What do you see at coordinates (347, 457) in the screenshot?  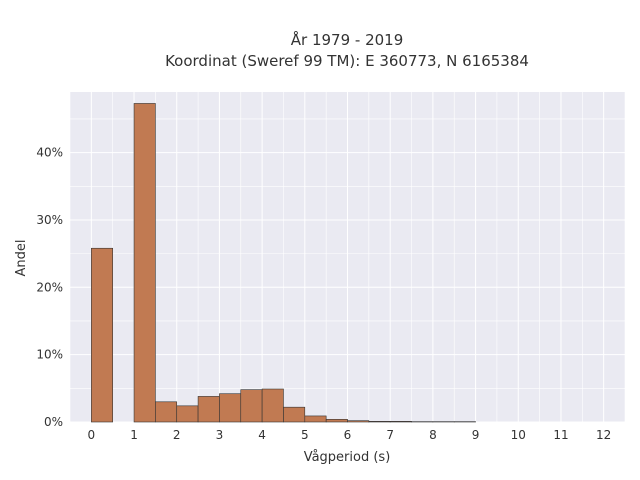 I see `x-axis-label: Vågperiod (s)` at bounding box center [347, 457].